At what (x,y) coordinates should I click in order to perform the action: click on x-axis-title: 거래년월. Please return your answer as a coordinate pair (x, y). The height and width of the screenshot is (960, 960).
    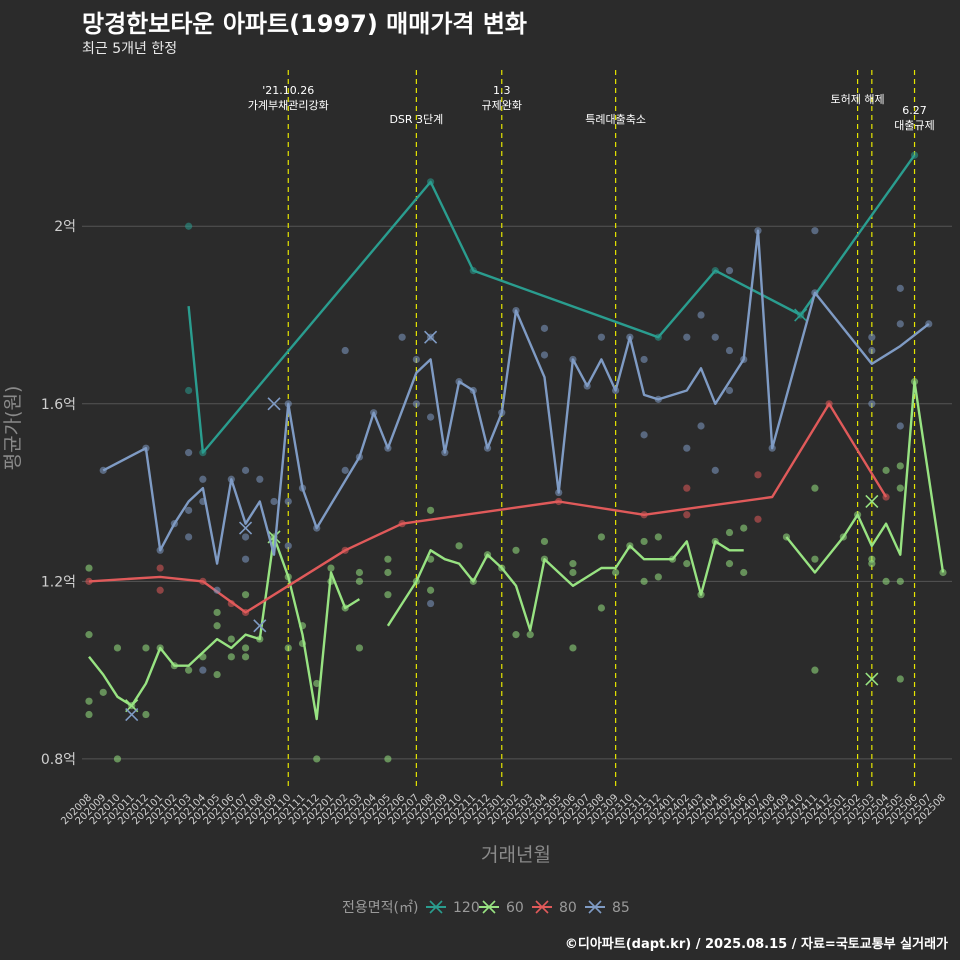
    Looking at the image, I should click on (516, 855).